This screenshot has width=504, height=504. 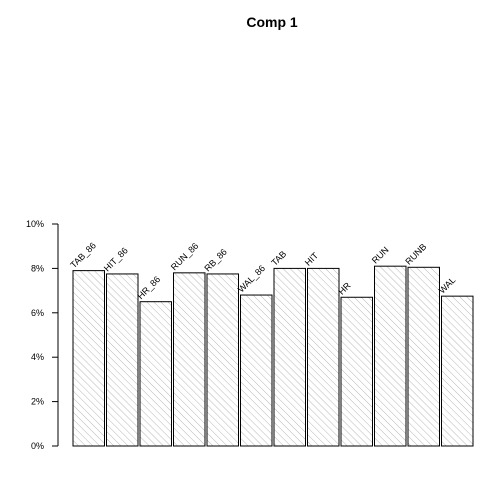 I want to click on bar-label: RUN, so click(x=380, y=255).